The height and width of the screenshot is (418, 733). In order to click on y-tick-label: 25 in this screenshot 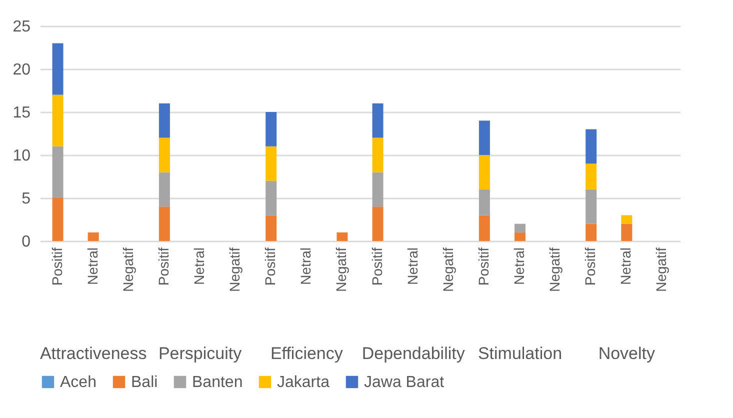, I will do `click(21, 27)`.